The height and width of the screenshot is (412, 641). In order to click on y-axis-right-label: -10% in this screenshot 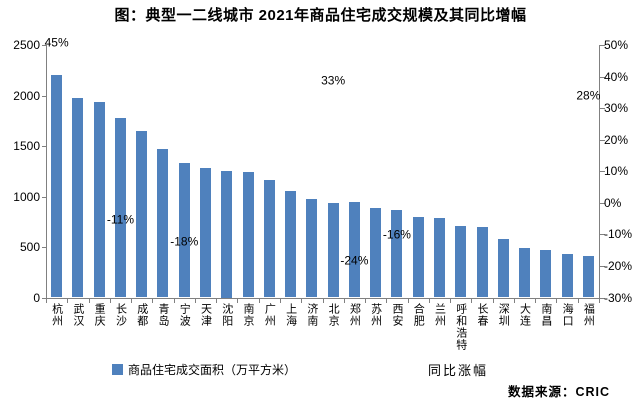, I will do `click(618, 234)`.